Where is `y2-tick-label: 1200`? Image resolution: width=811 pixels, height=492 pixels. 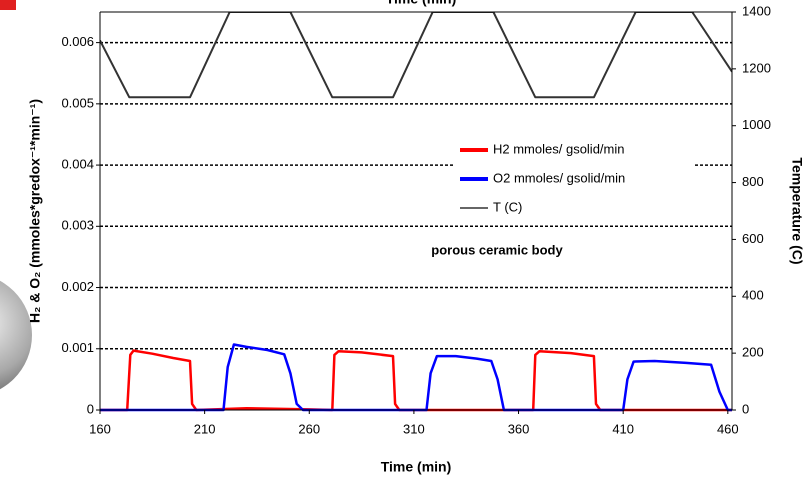 y2-tick-label: 1200 is located at coordinates (756, 67).